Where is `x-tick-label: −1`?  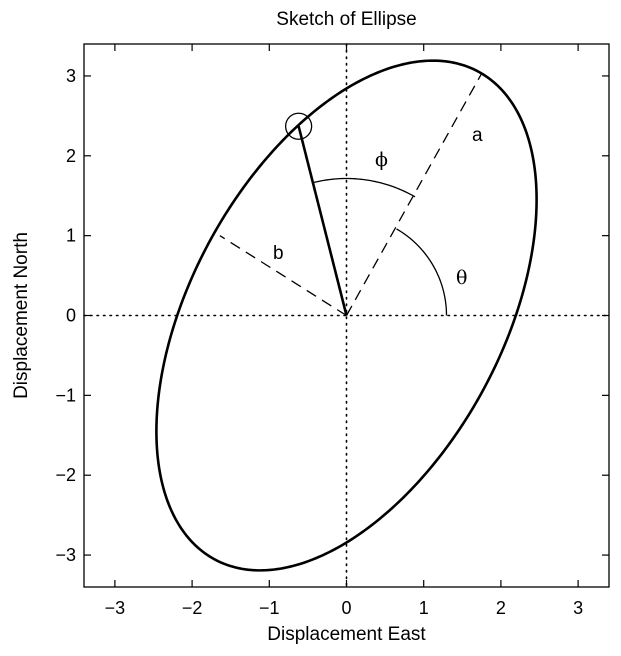
x-tick-label: −1 is located at coordinates (269, 608).